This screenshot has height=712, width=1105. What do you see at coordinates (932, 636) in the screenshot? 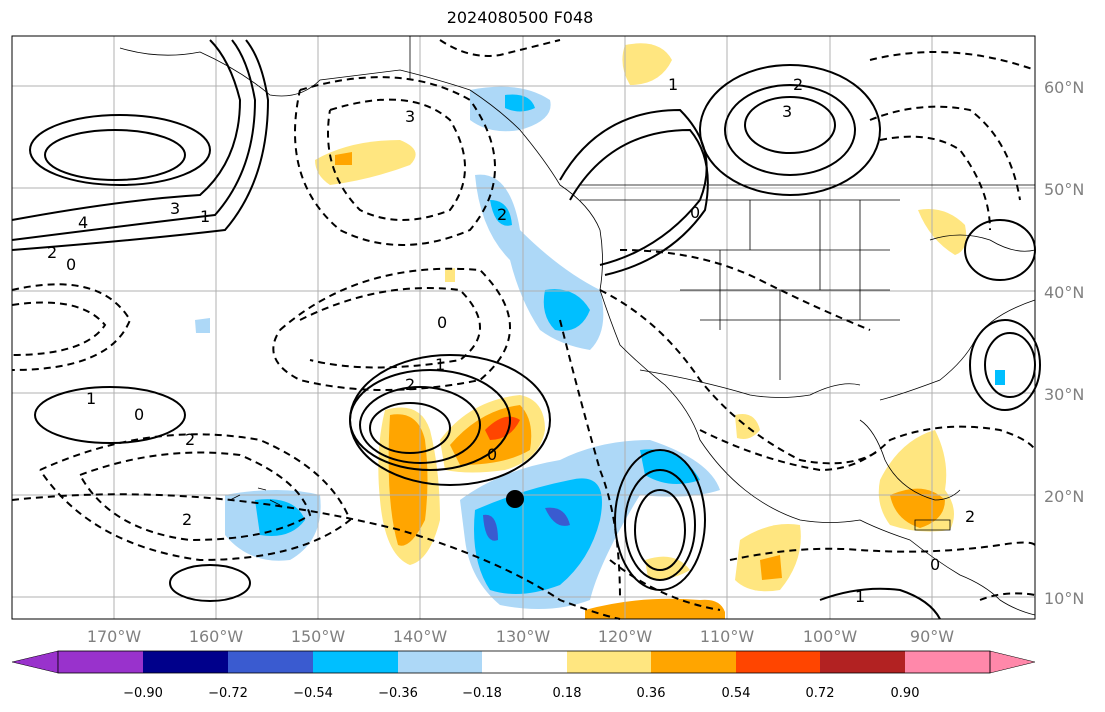
I see `lon-label: 90°W` at bounding box center [932, 636].